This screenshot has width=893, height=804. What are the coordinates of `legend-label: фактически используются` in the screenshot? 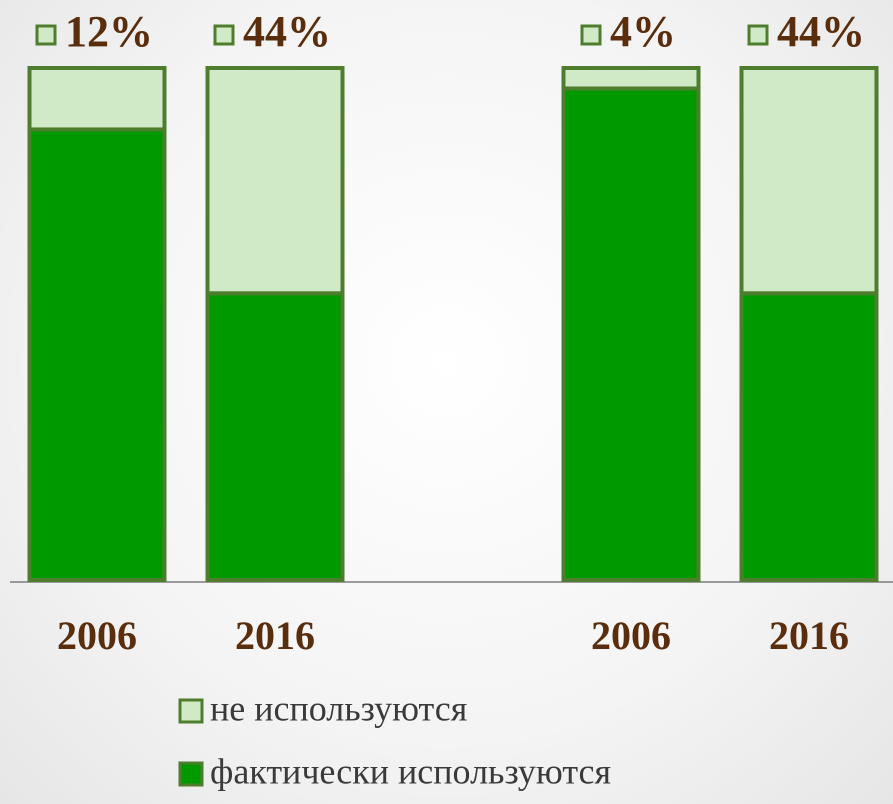 It's located at (410, 771).